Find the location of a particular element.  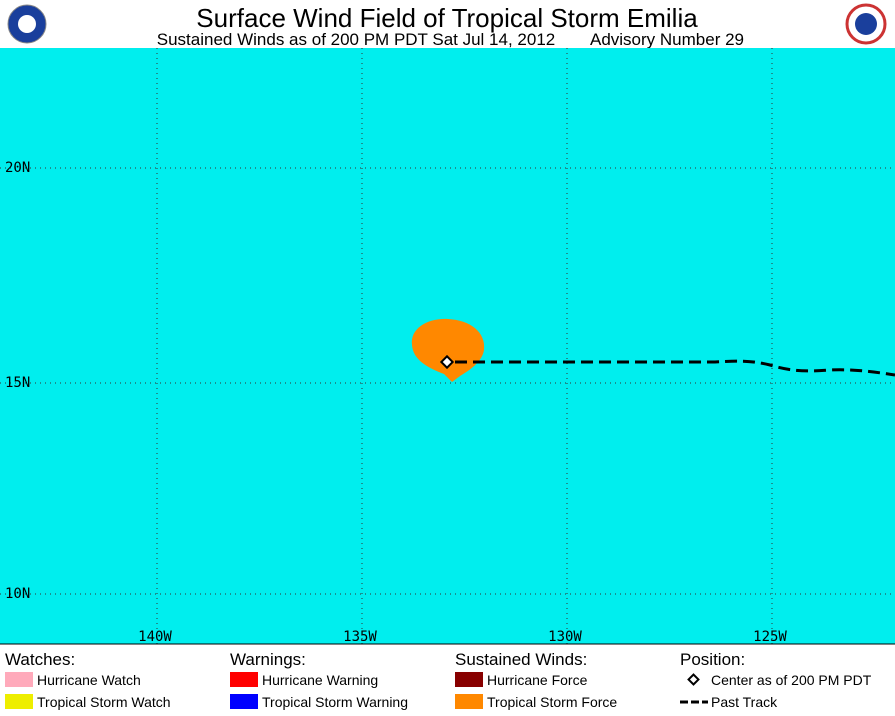

past-track is located at coordinates (675, 368).